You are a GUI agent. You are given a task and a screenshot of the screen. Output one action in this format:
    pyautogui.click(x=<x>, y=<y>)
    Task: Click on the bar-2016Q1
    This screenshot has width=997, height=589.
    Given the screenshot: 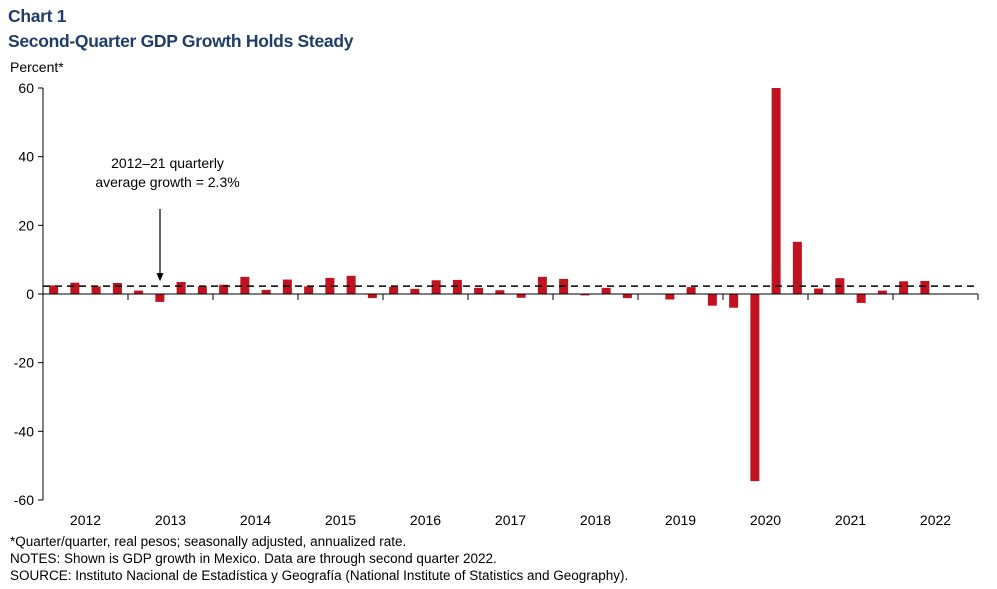 What is the action you would take?
    pyautogui.click(x=394, y=290)
    